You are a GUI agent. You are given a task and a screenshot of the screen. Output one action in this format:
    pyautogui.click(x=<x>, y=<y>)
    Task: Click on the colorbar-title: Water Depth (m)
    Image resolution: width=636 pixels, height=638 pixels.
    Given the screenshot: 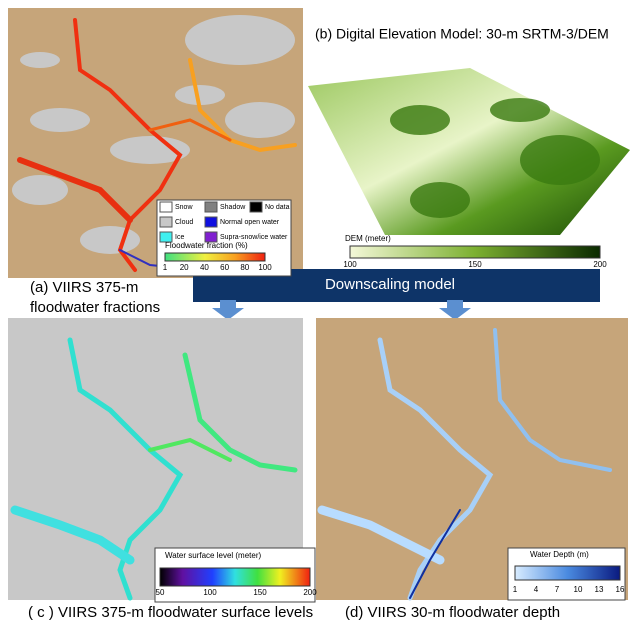 What is the action you would take?
    pyautogui.click(x=559, y=554)
    